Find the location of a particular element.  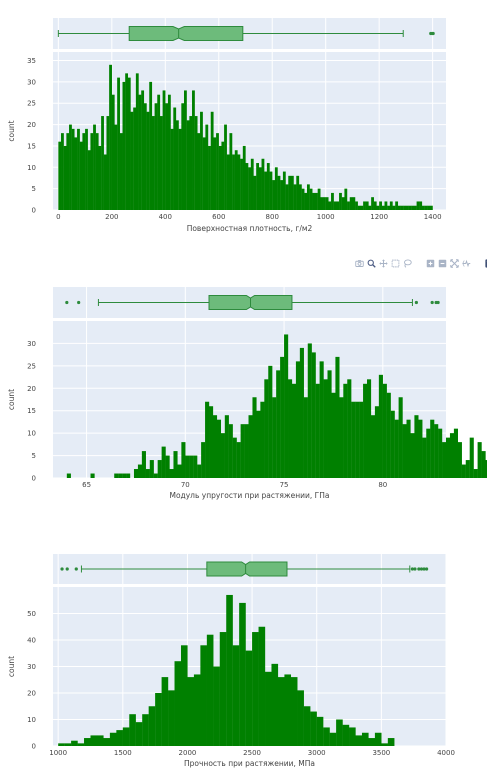

camera-button is located at coordinates (359, 263).